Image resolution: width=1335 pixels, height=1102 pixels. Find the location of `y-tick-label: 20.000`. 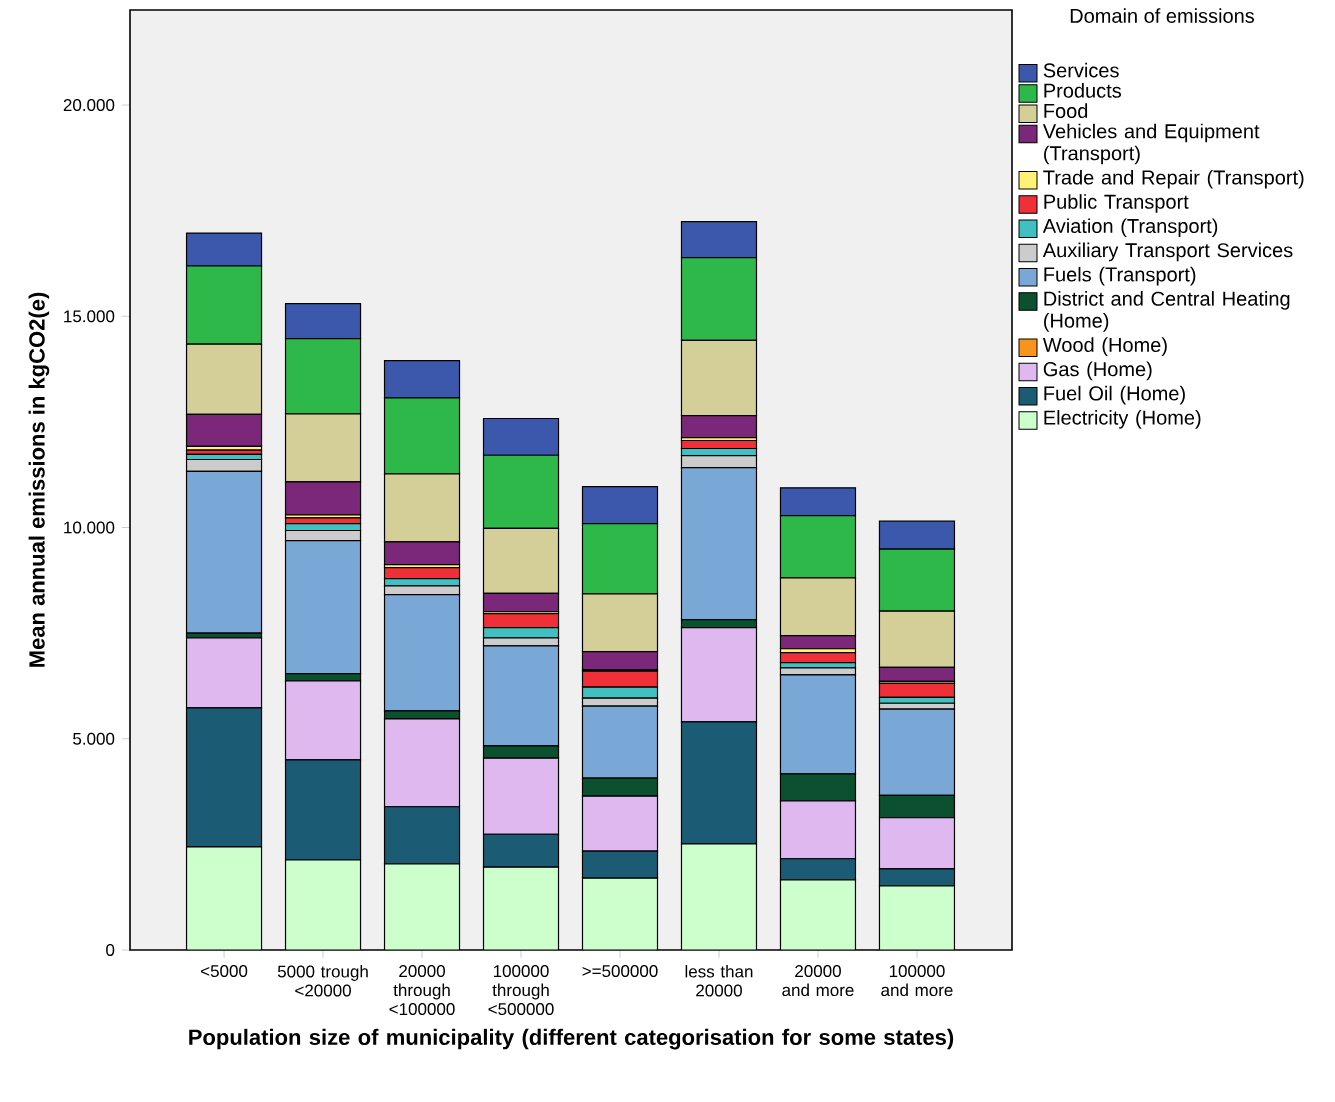

y-tick-label: 20.000 is located at coordinates (89, 105).